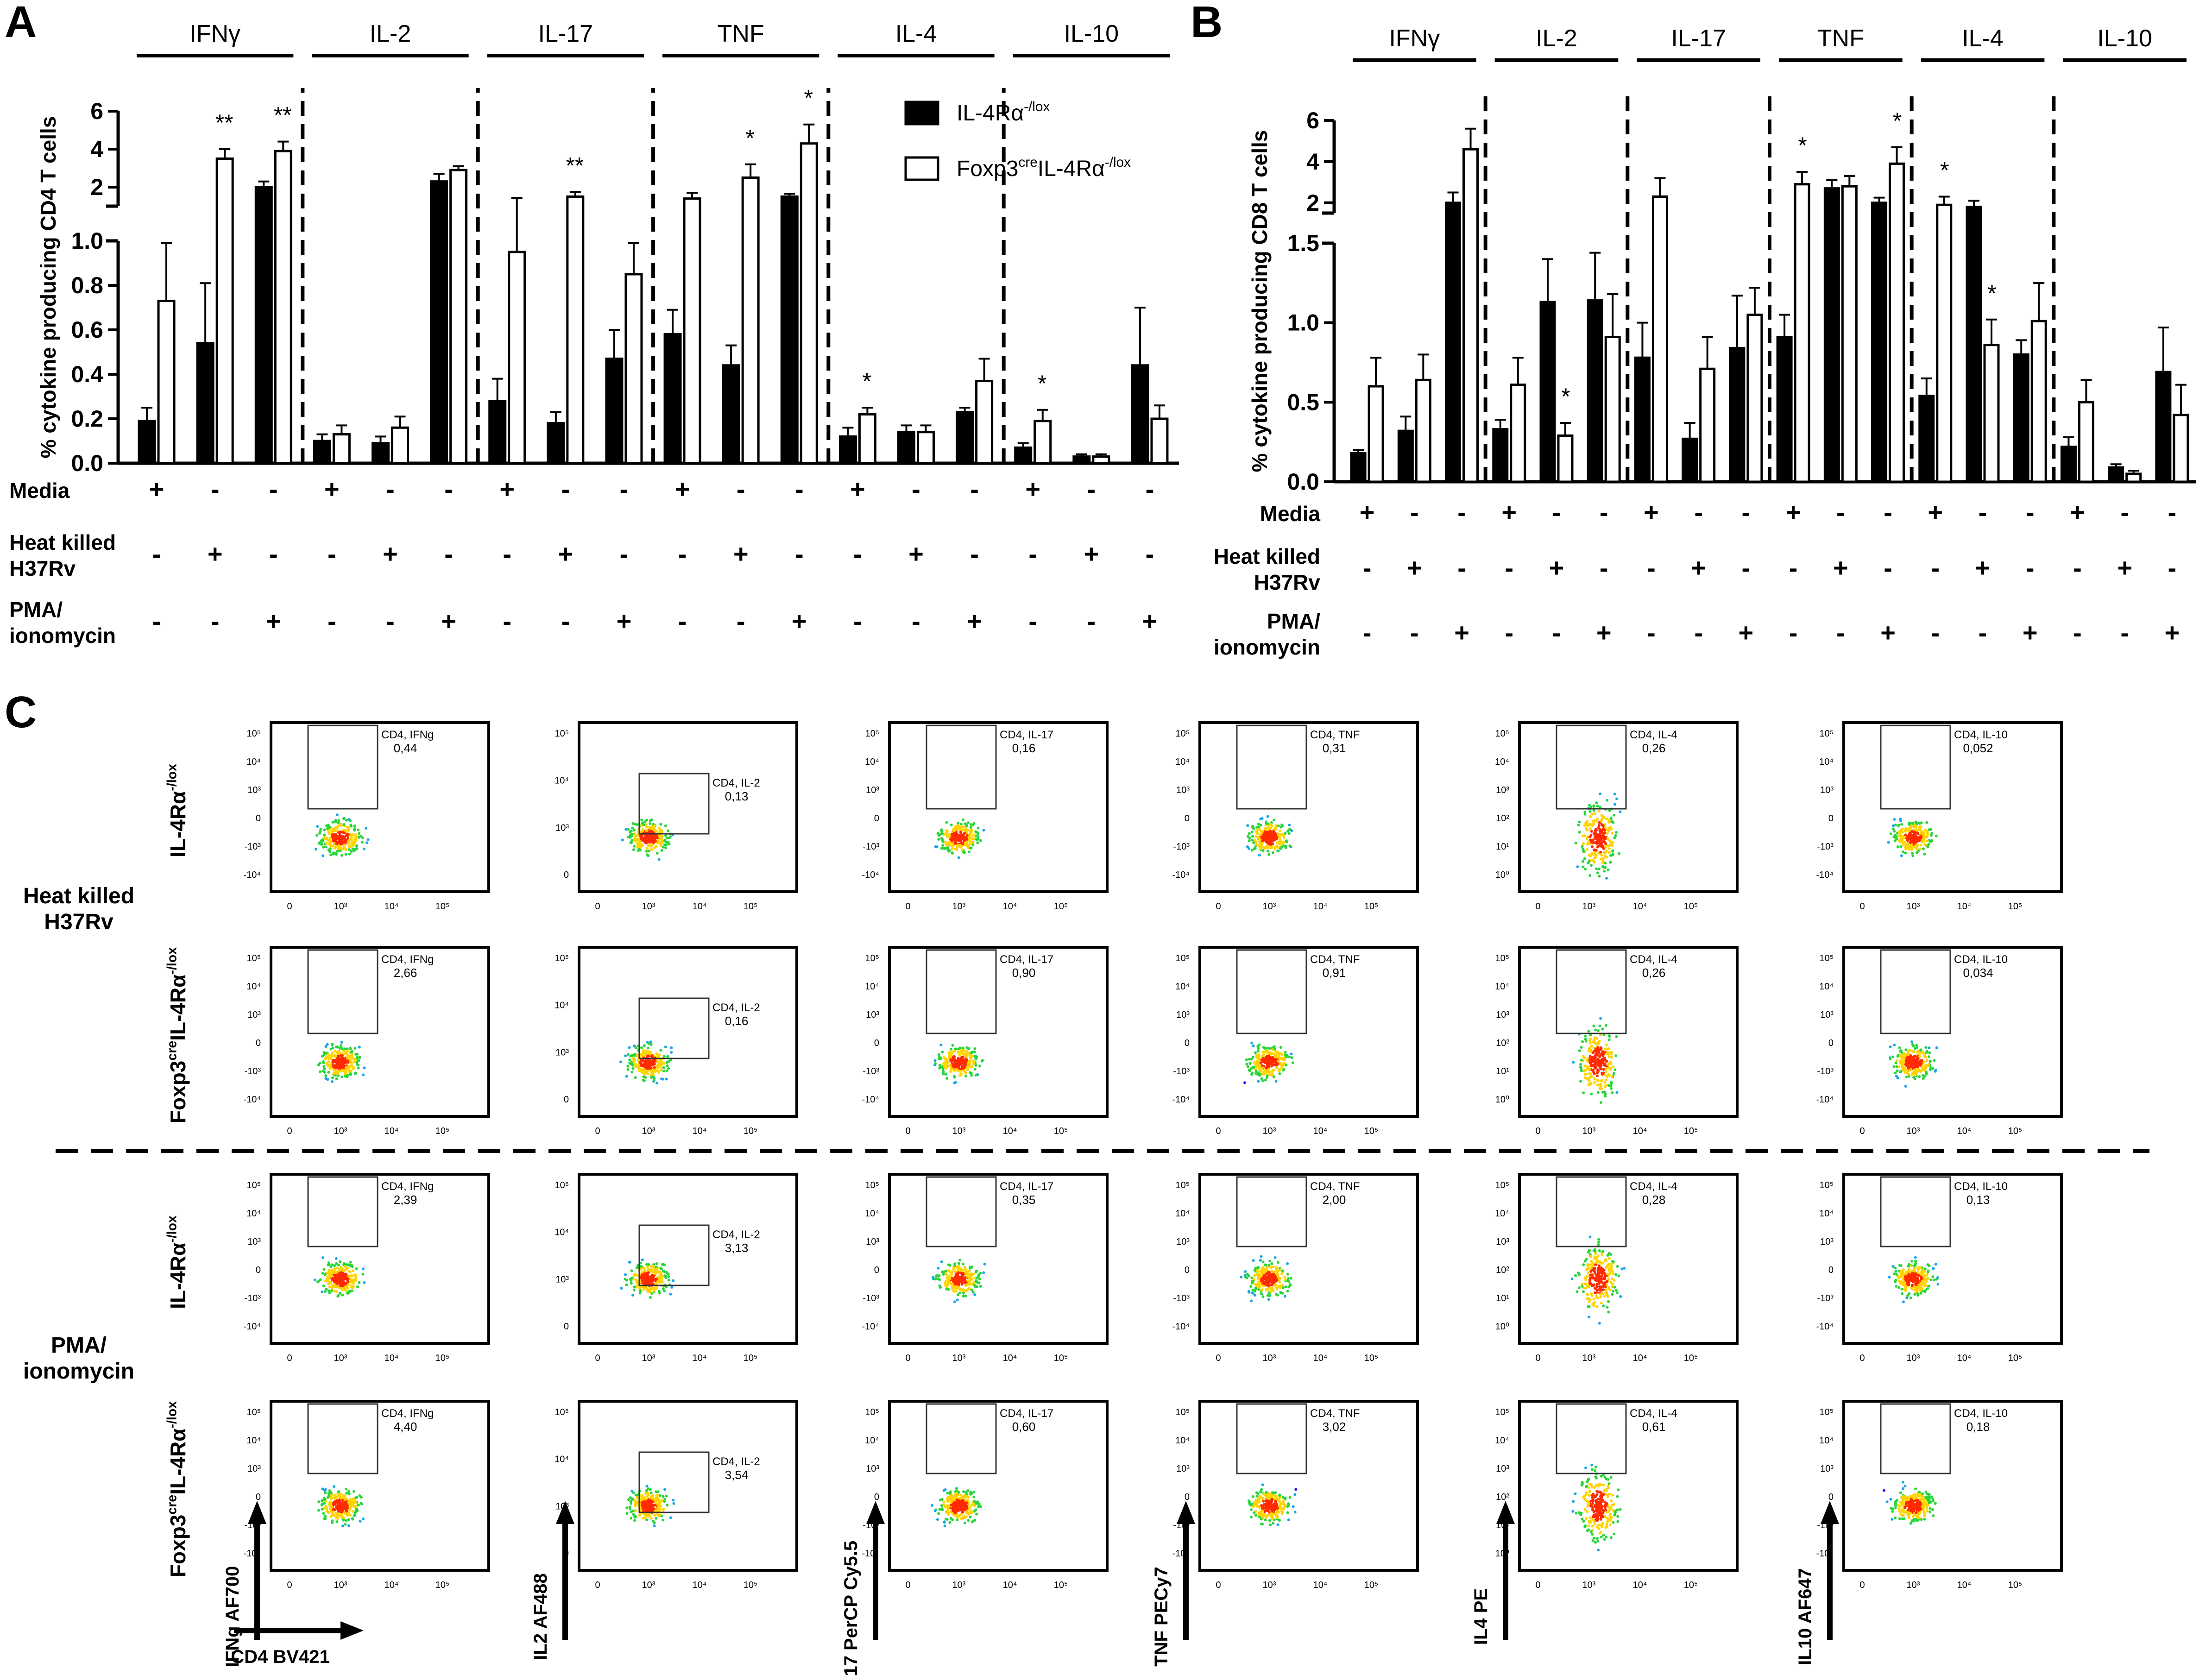 The width and height of the screenshot is (2212, 1675). I want to click on y-tick-label: 2, so click(1312, 203).